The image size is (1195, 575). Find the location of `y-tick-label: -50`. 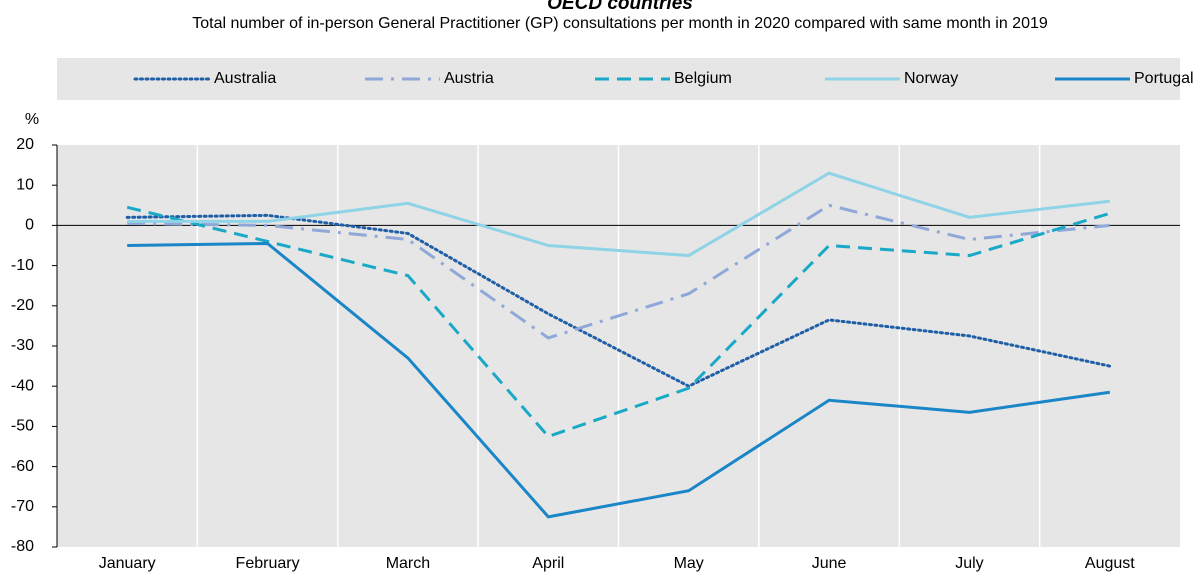

y-tick-label: -50 is located at coordinates (22, 426).